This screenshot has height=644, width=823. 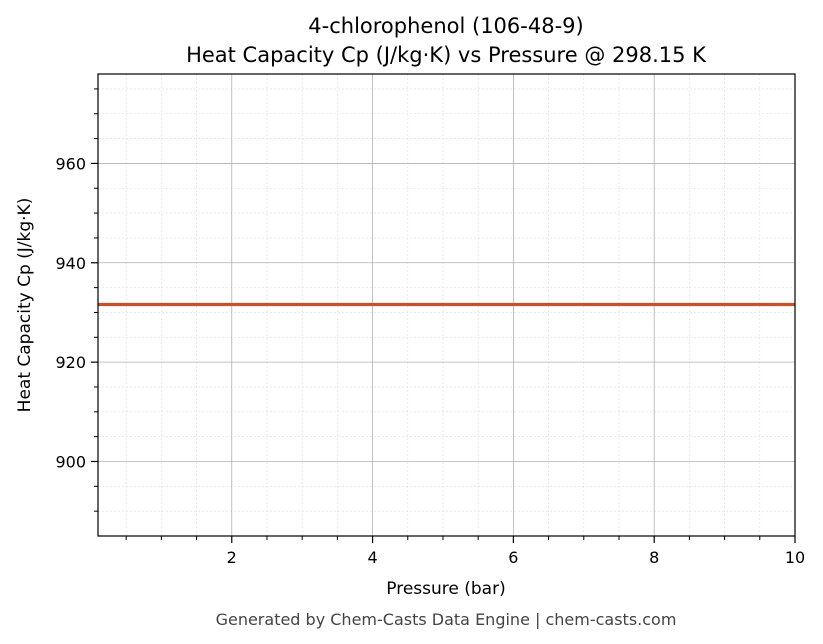 I want to click on x-tick-label: 10, so click(x=795, y=557).